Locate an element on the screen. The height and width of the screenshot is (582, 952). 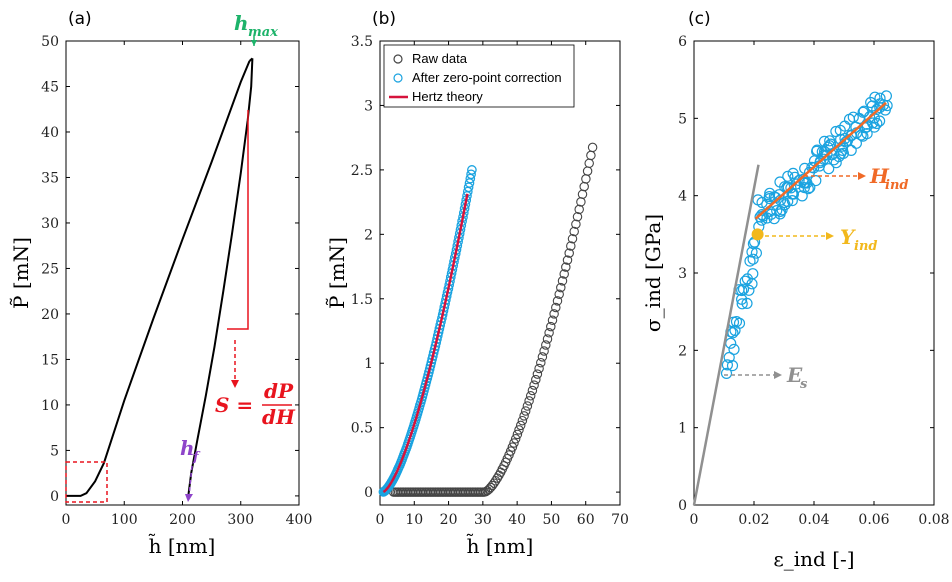
hmax-sub: max is located at coordinates (263, 32).